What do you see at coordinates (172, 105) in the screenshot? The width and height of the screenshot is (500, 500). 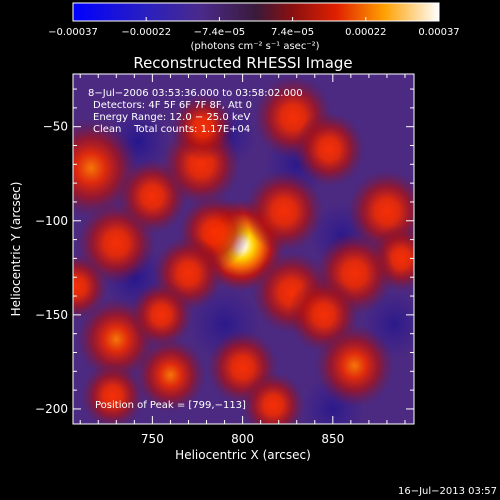 I see `annotation-detectors: Detectors: 4F 5F 6F 7F 8F, Att 0` at bounding box center [172, 105].